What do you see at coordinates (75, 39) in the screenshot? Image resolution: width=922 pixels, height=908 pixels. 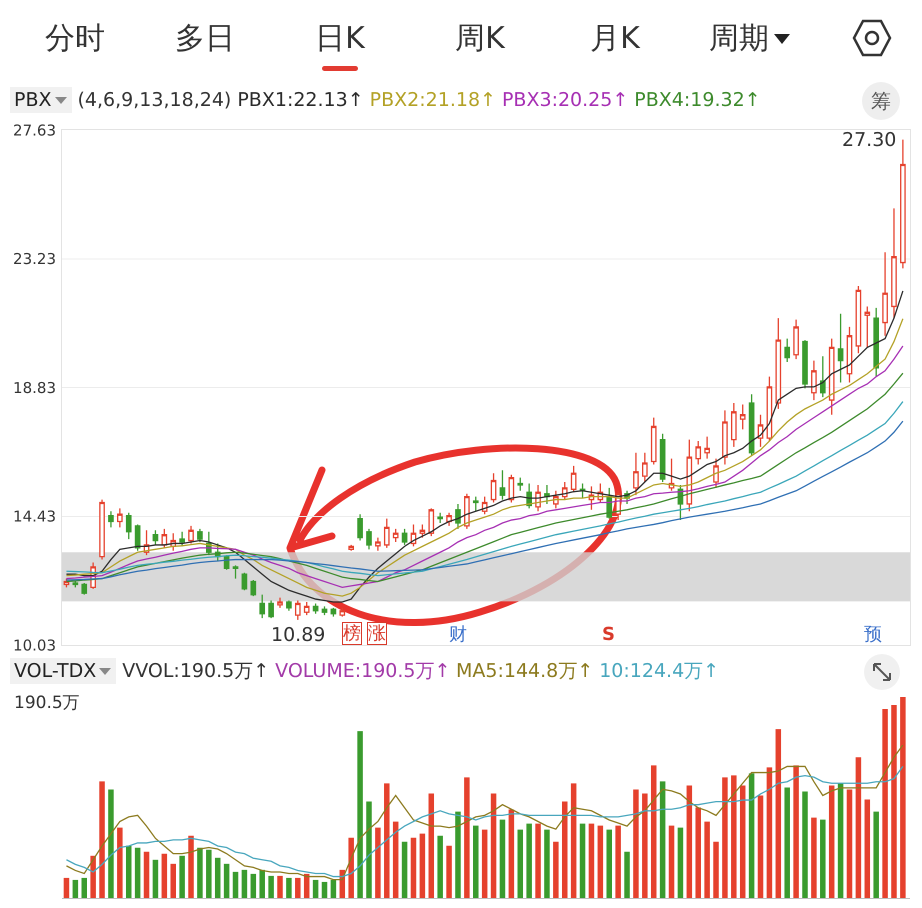 I see `text: 分时` at bounding box center [75, 39].